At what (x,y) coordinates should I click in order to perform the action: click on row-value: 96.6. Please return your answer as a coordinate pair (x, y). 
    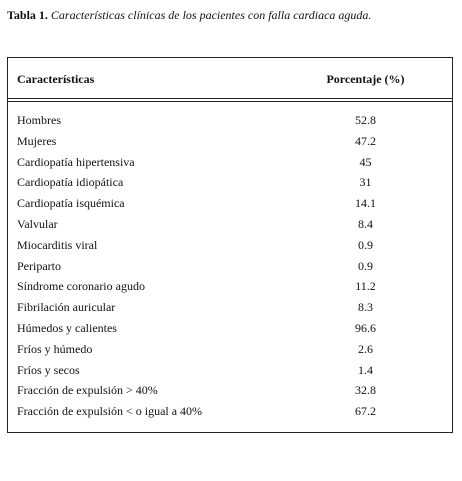
    Looking at the image, I should click on (365, 328).